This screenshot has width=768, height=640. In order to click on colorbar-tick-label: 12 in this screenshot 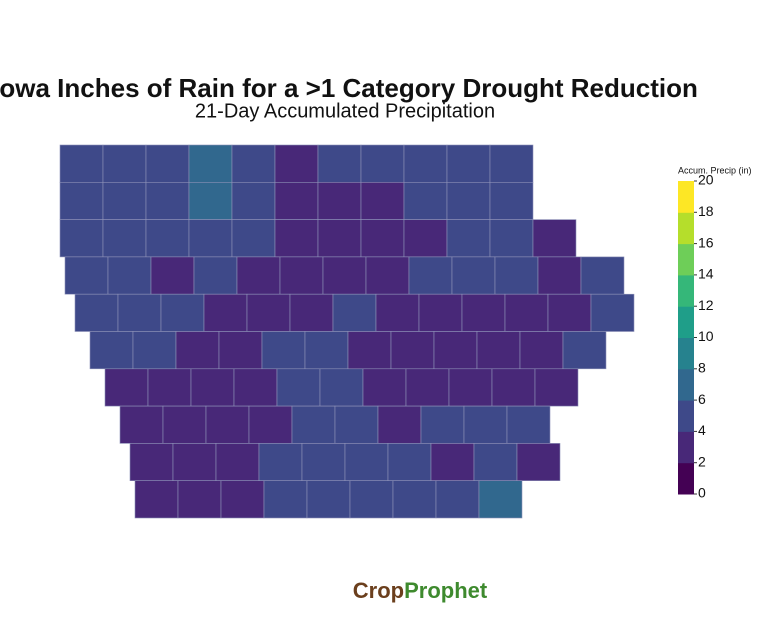, I will do `click(706, 305)`.